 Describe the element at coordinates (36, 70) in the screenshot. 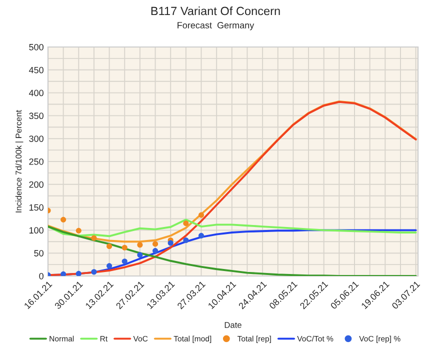

I see `y-tick-label: 450` at that location.